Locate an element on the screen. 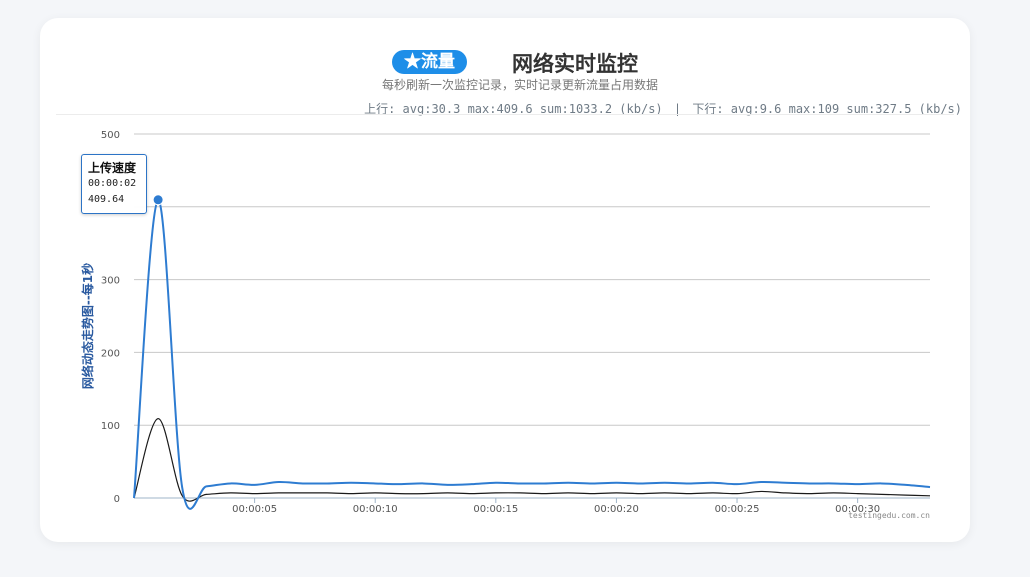 This screenshot has width=1030, height=577. download-series-line is located at coordinates (532, 460).